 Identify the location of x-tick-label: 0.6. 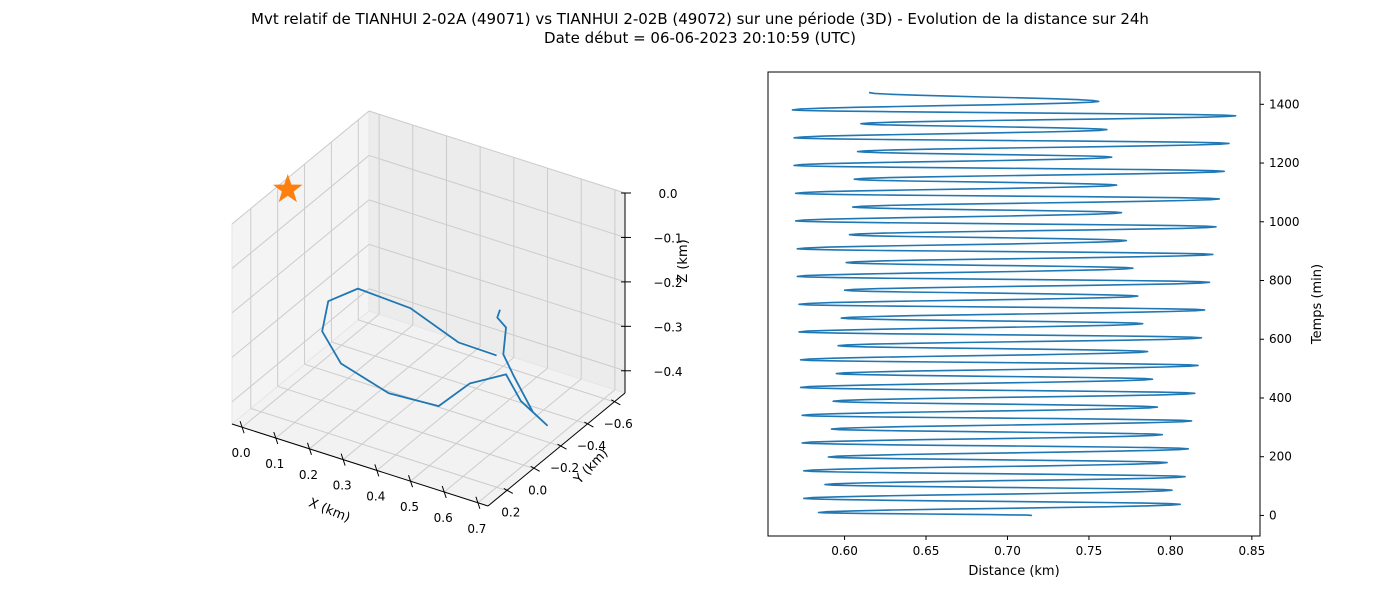
(443, 518).